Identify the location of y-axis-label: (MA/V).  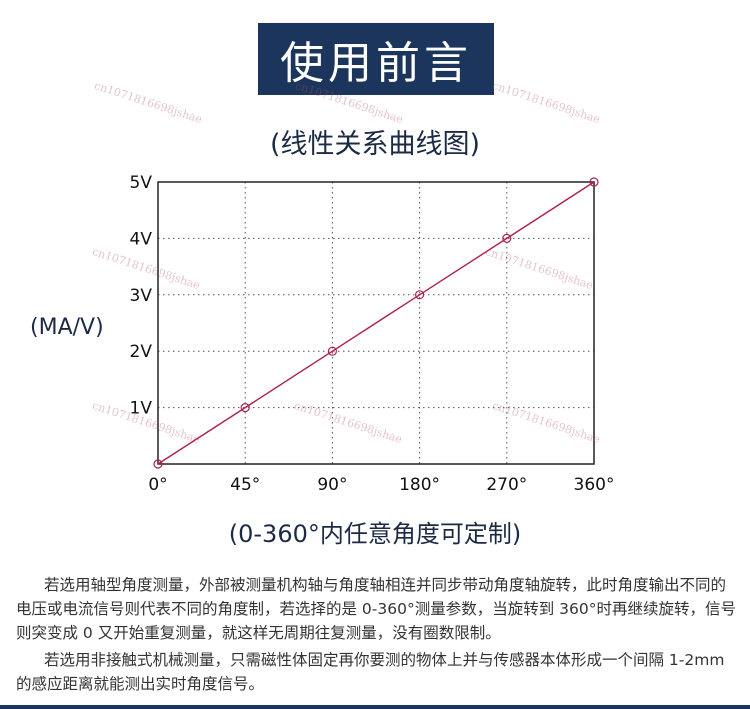
(67, 327).